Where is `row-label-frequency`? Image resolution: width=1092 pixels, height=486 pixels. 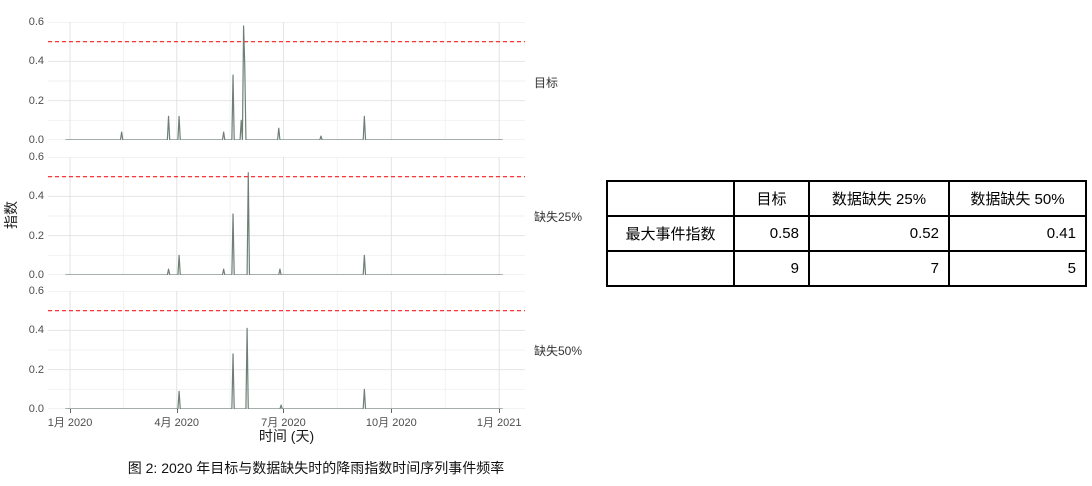
row-label-frequency is located at coordinates (670, 268).